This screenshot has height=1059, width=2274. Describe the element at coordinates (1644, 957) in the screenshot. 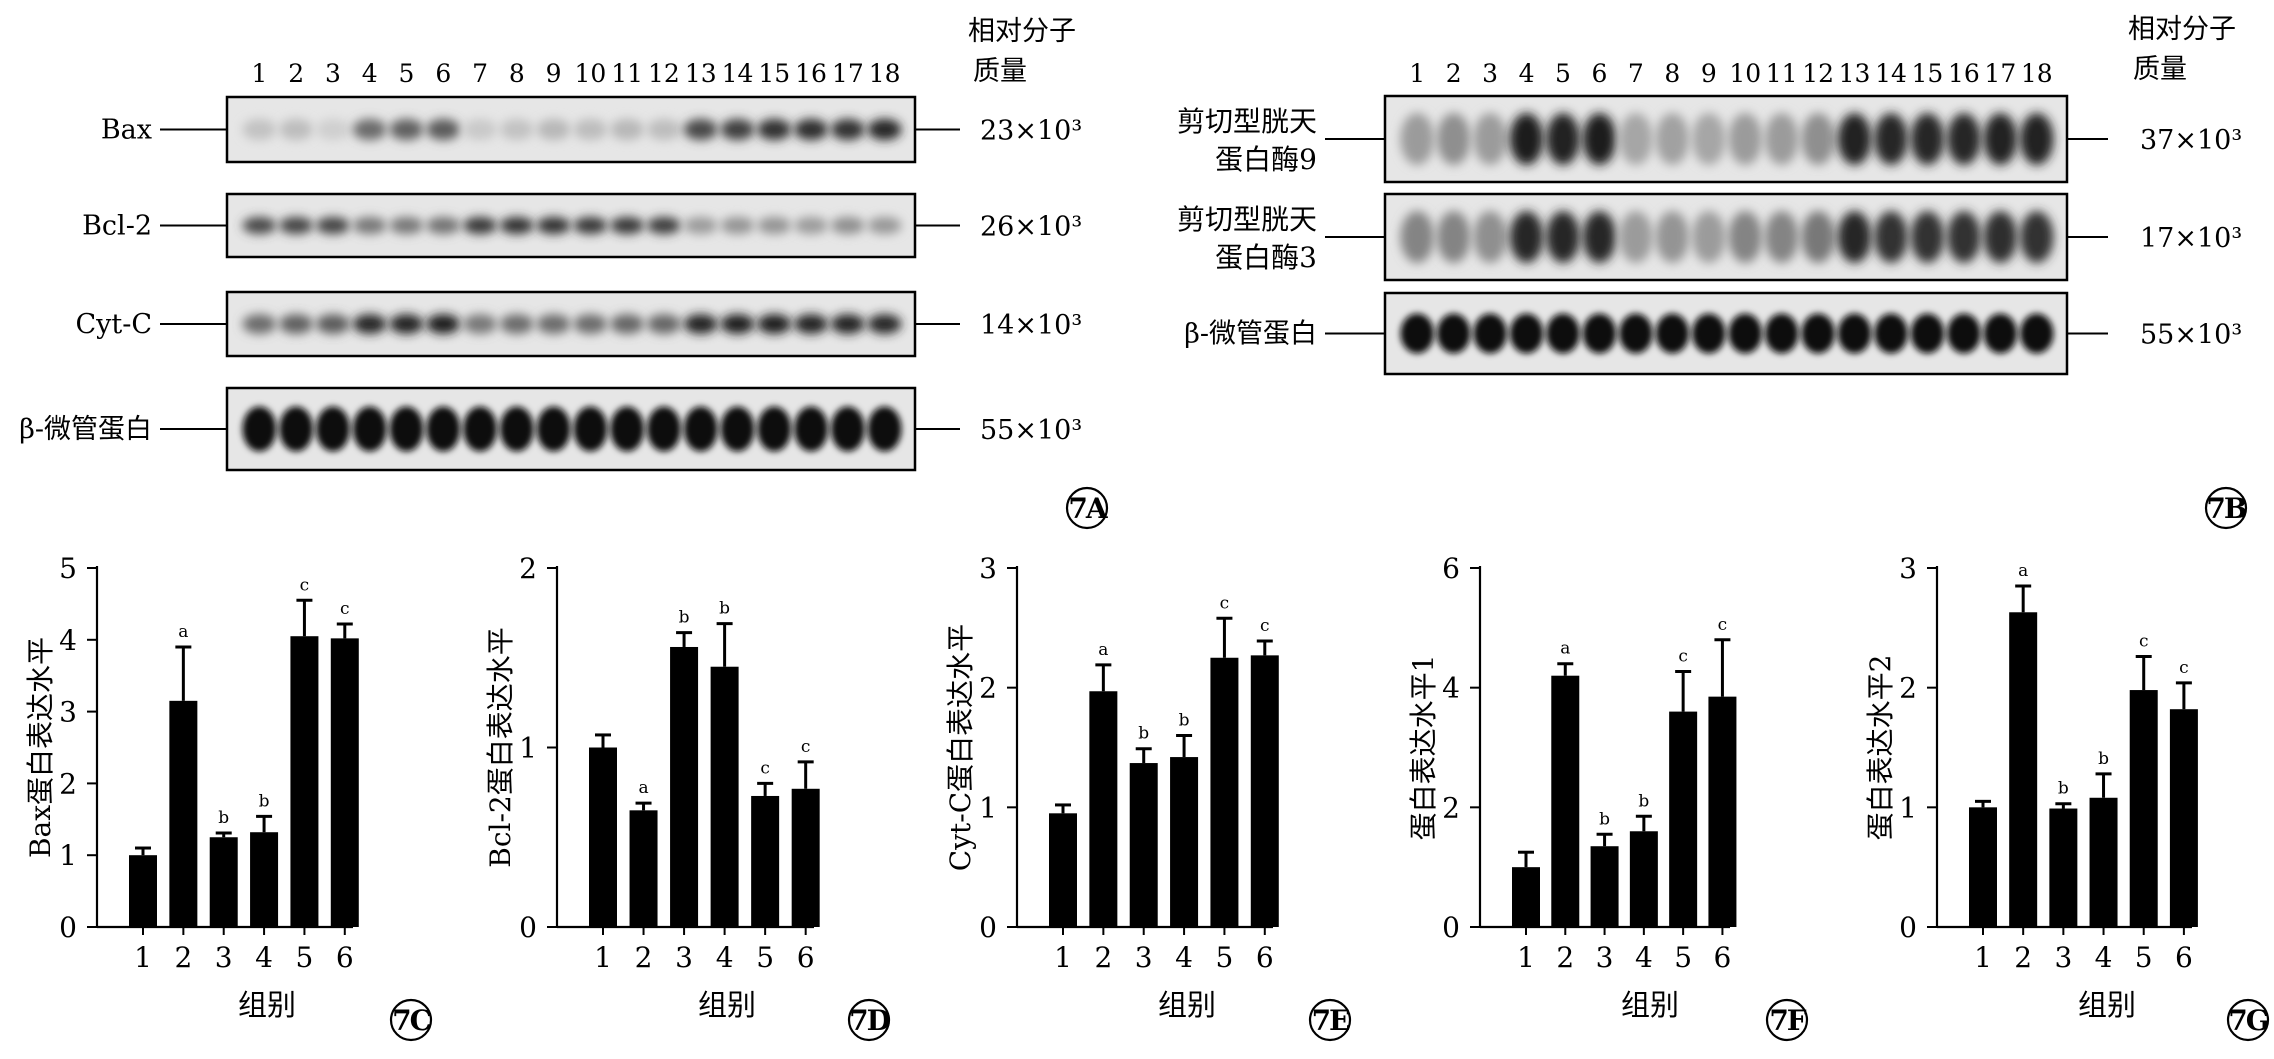

I see `x-tick-label: 4` at that location.